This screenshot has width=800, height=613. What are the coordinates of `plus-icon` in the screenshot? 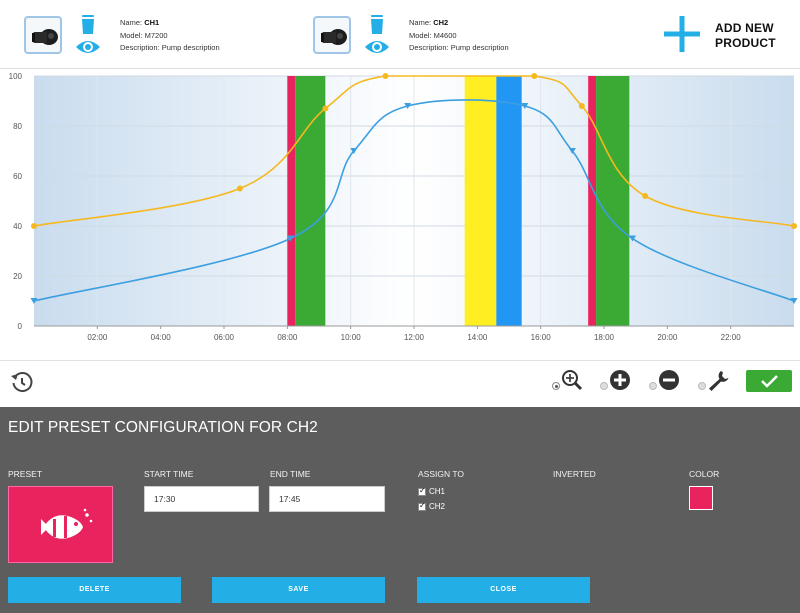 It's located at (682, 34).